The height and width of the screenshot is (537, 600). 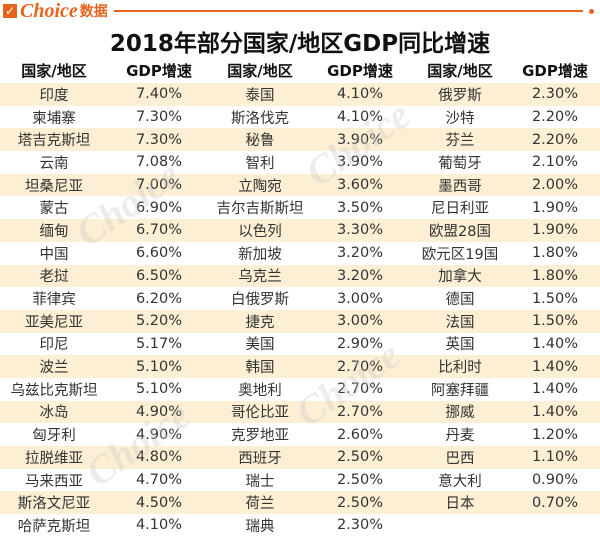 I want to click on region-cell: 蒙古, so click(x=54, y=209).